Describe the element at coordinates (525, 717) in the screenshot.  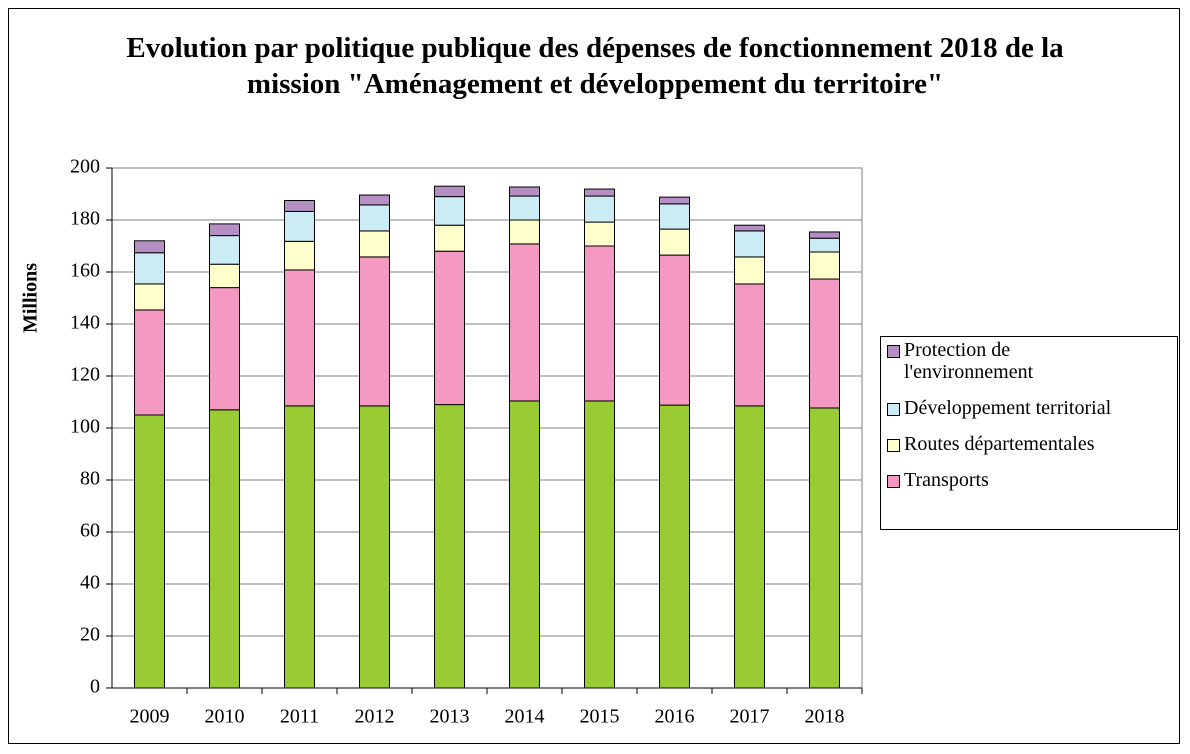
I see `x-tick-label: 2014` at that location.